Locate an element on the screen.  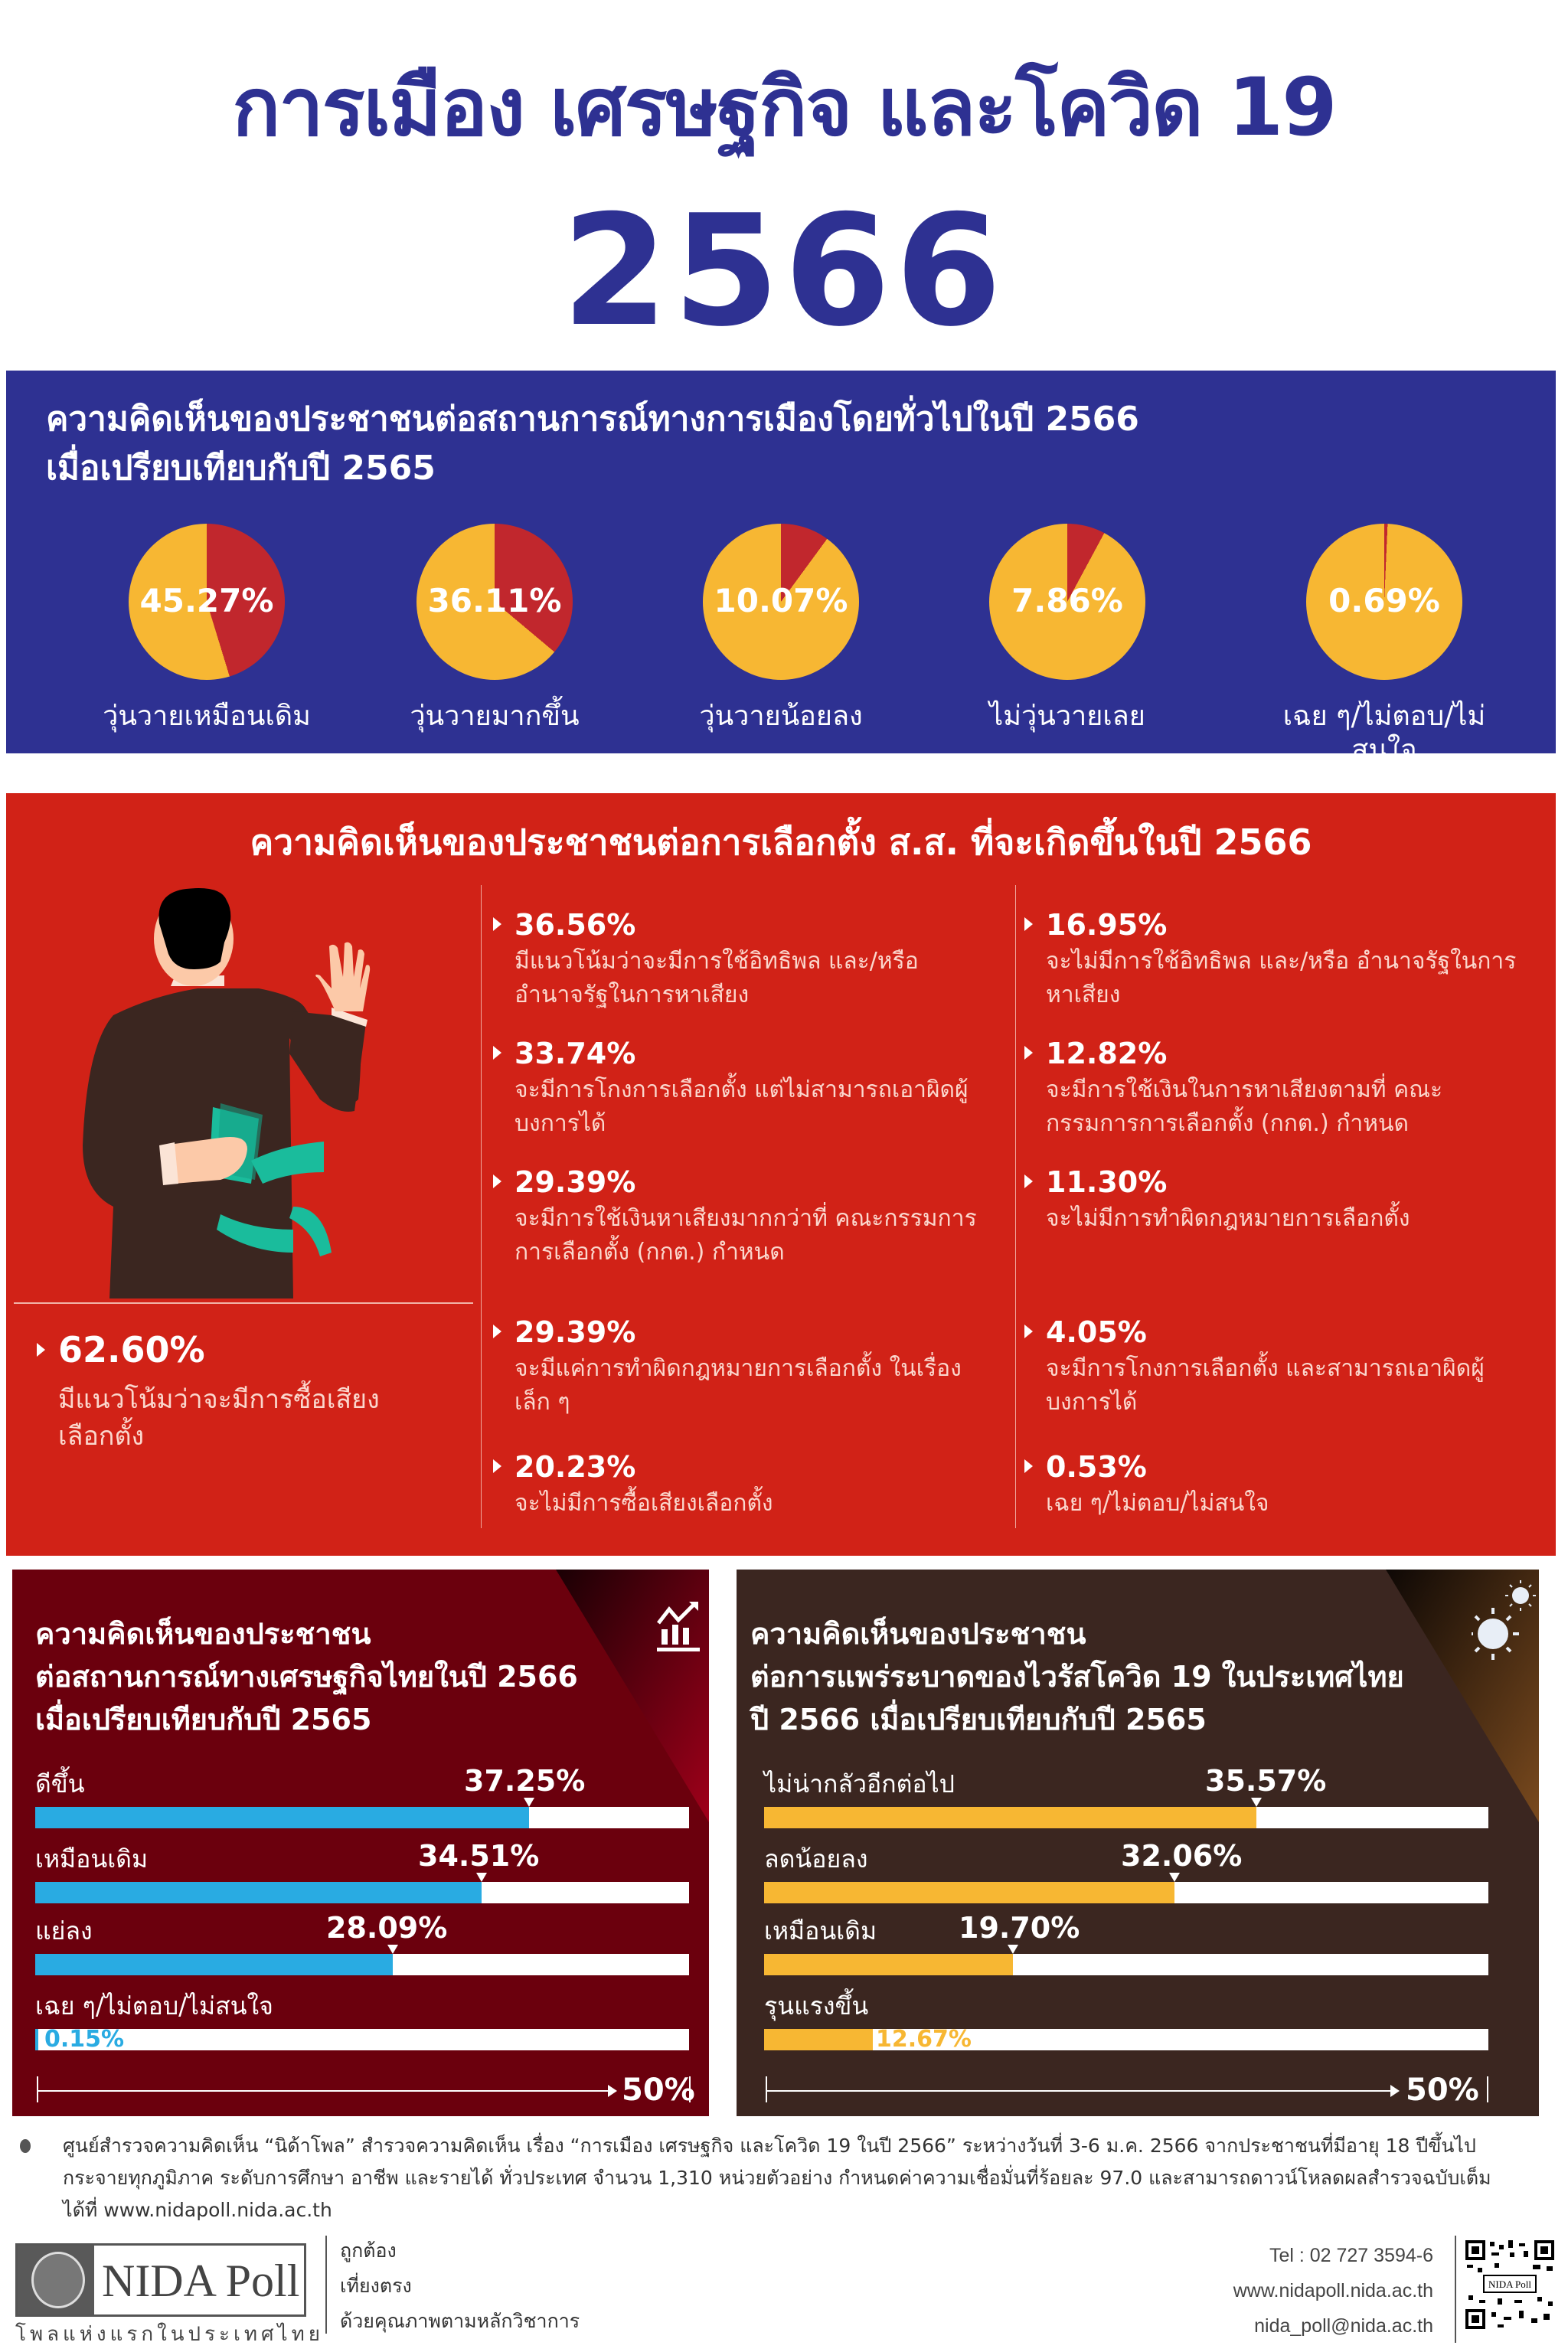
pie-value: 45.27% is located at coordinates (206, 600).